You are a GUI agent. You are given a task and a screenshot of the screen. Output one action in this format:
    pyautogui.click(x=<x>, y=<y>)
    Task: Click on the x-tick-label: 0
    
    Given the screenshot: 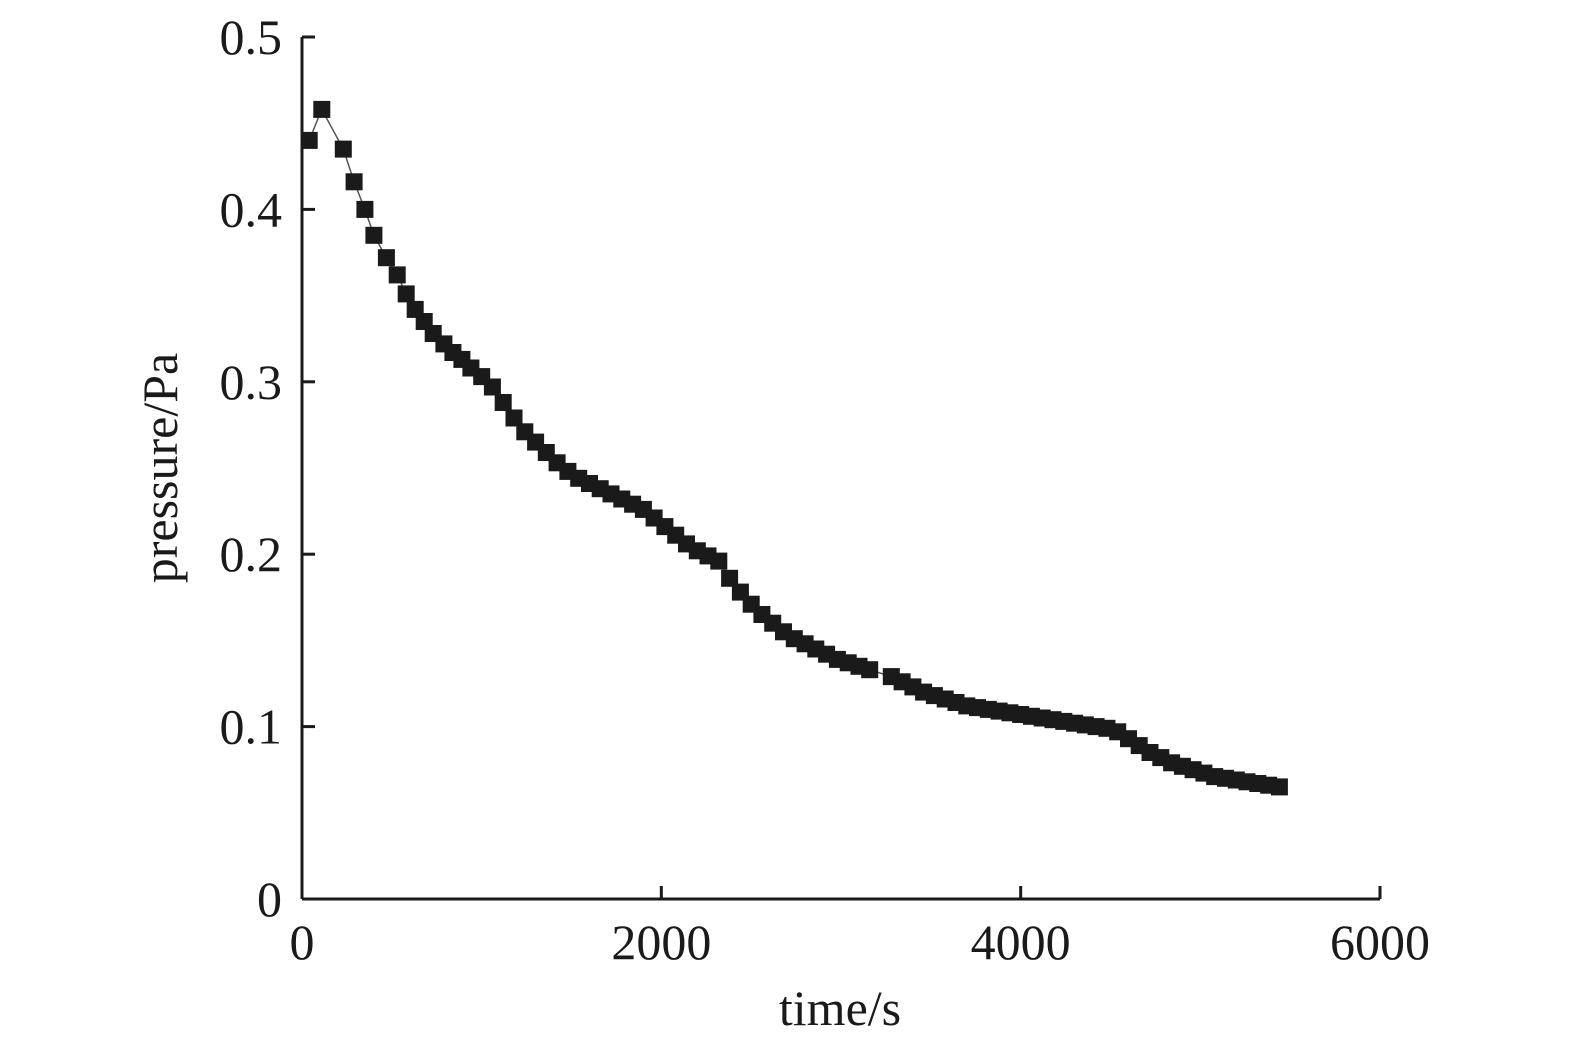 What is the action you would take?
    pyautogui.click(x=302, y=942)
    